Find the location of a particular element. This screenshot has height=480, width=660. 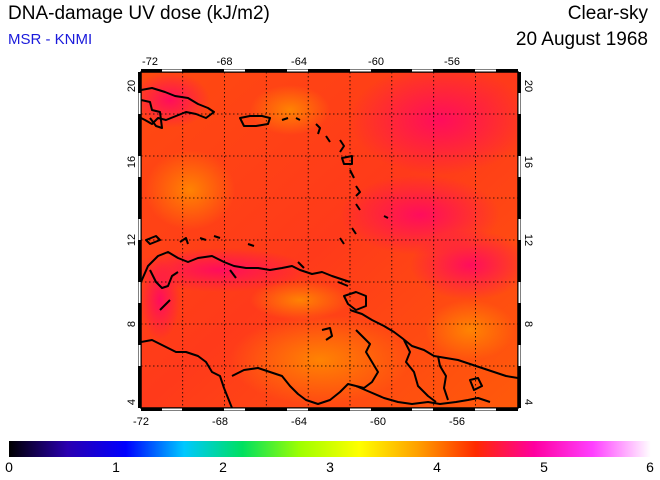

scale-label: 2 is located at coordinates (223, 467).